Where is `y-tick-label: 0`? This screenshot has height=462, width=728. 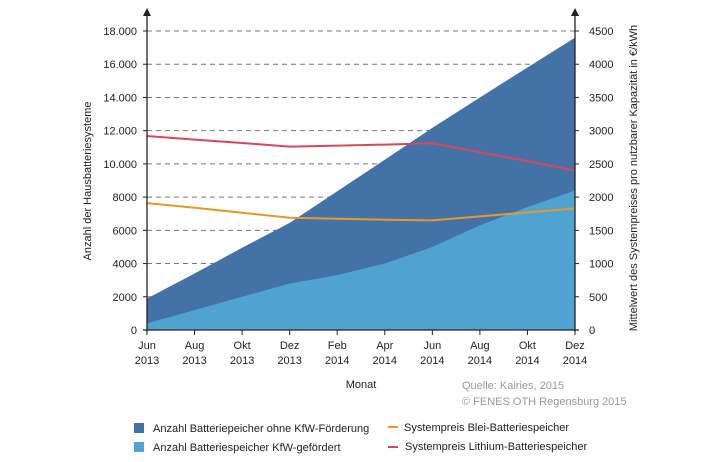
y-tick-label: 0 is located at coordinates (134, 331).